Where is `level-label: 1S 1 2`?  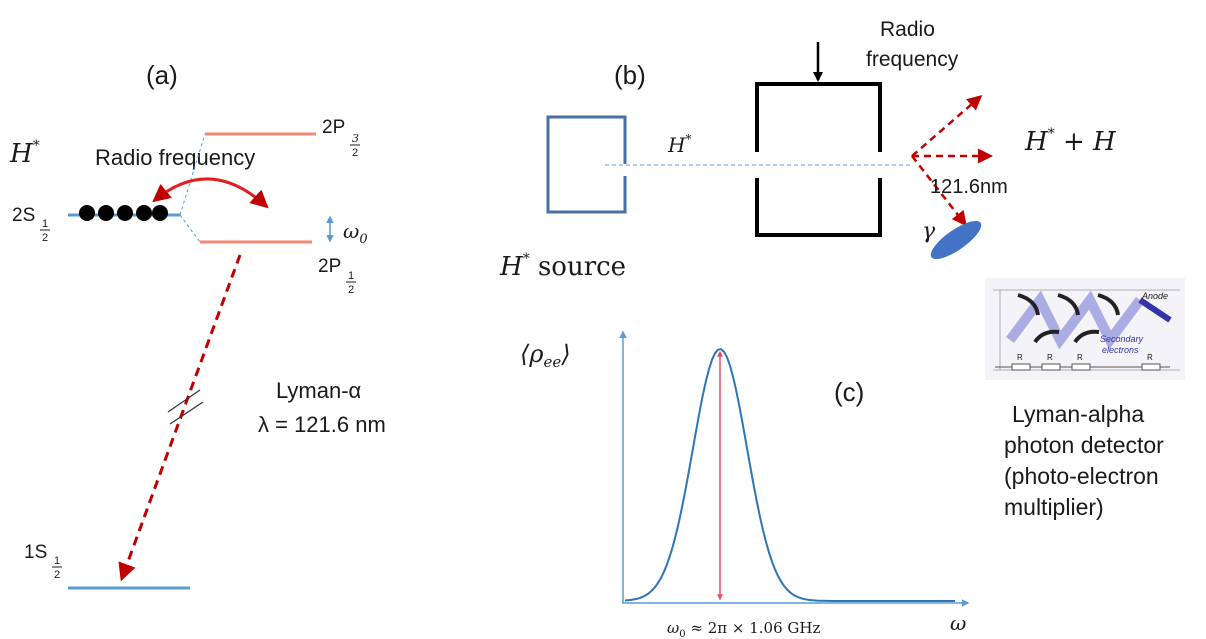 level-label: 1S 1 2 is located at coordinates (43, 561).